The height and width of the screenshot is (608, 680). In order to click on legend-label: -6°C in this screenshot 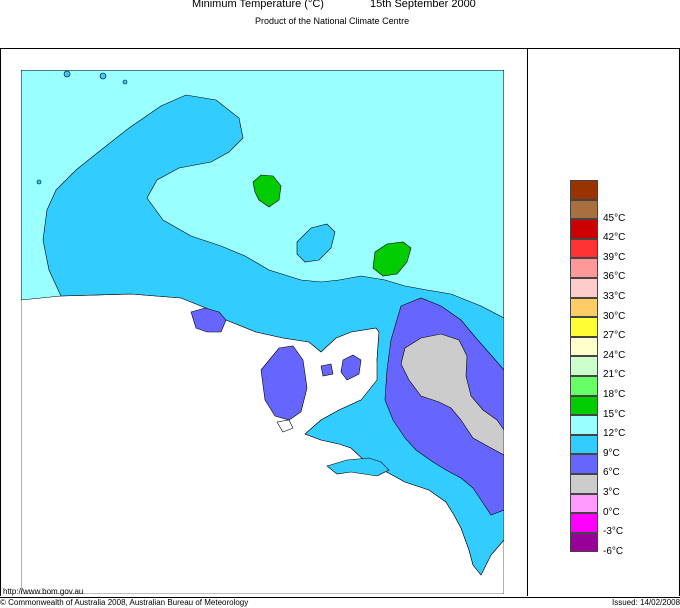, I will do `click(613, 551)`.